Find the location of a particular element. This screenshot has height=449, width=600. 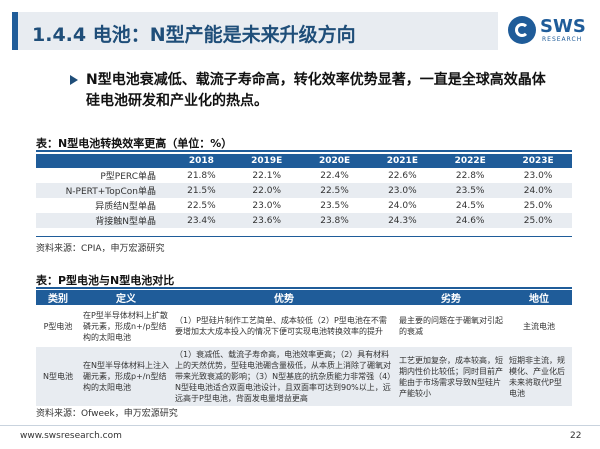

table2-top-rule is located at coordinates (304, 288).